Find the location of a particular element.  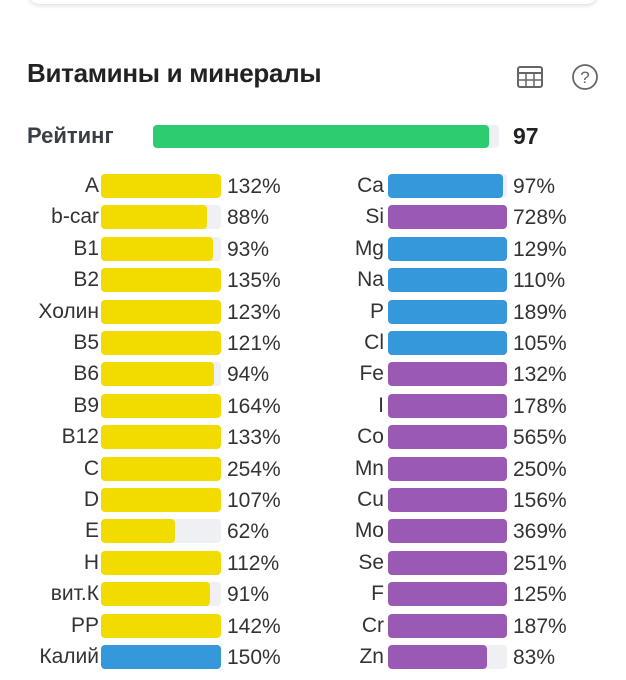

nutrient-row: Mn 250% is located at coordinates (313, 469).